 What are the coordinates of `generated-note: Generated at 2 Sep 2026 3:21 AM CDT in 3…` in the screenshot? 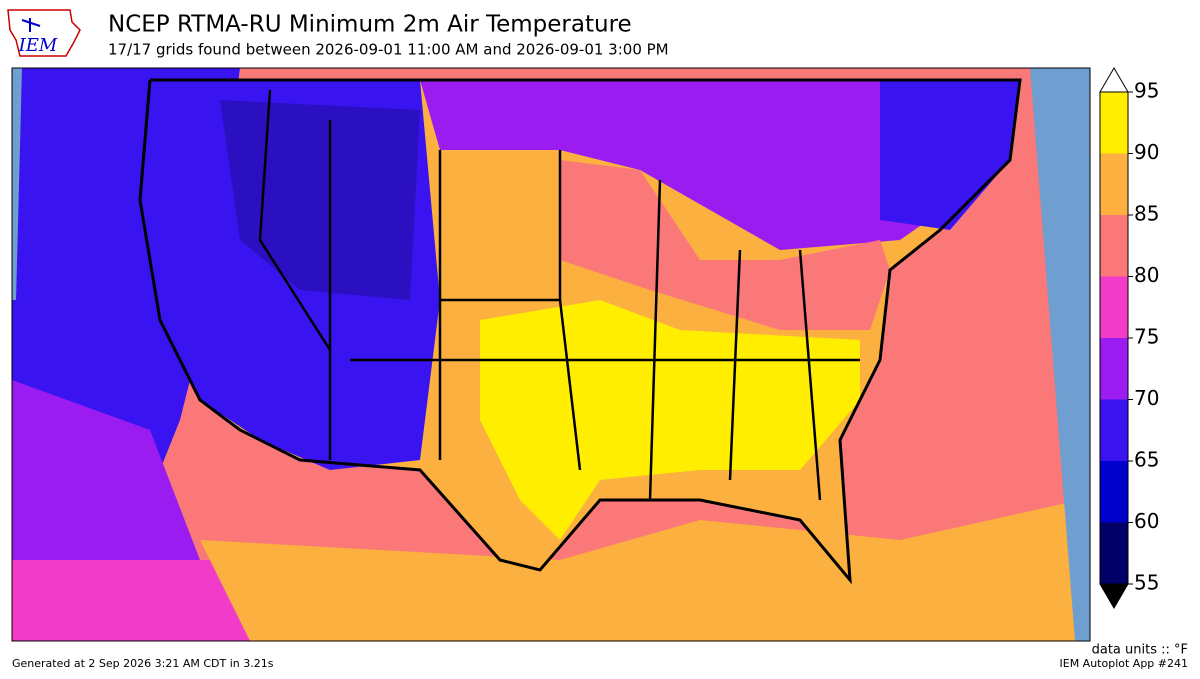 It's located at (143, 663).